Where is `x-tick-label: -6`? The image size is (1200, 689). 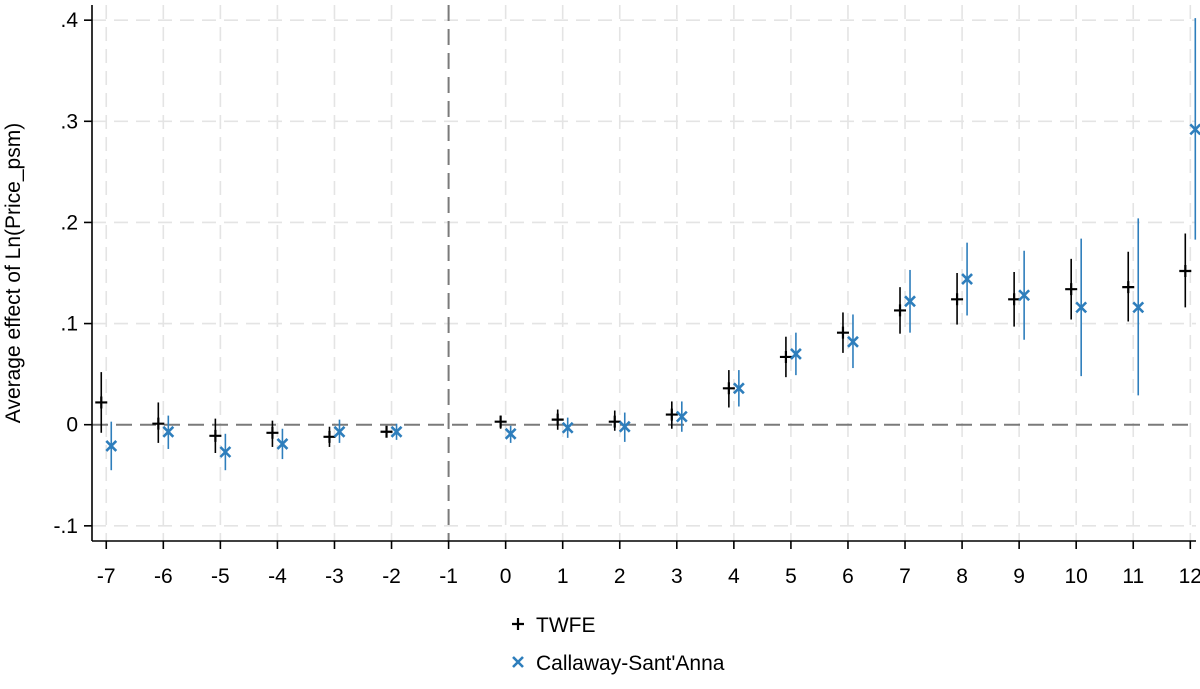 x-tick-label: -6 is located at coordinates (163, 576).